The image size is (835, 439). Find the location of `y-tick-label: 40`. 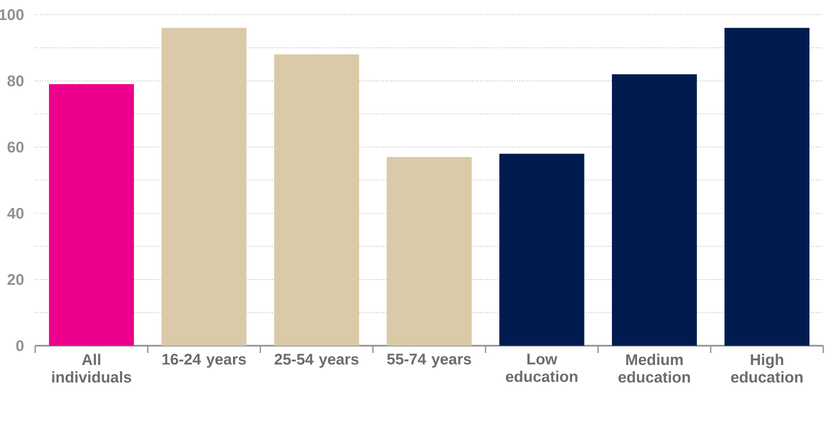

y-tick-label: 40 is located at coordinates (15, 213).